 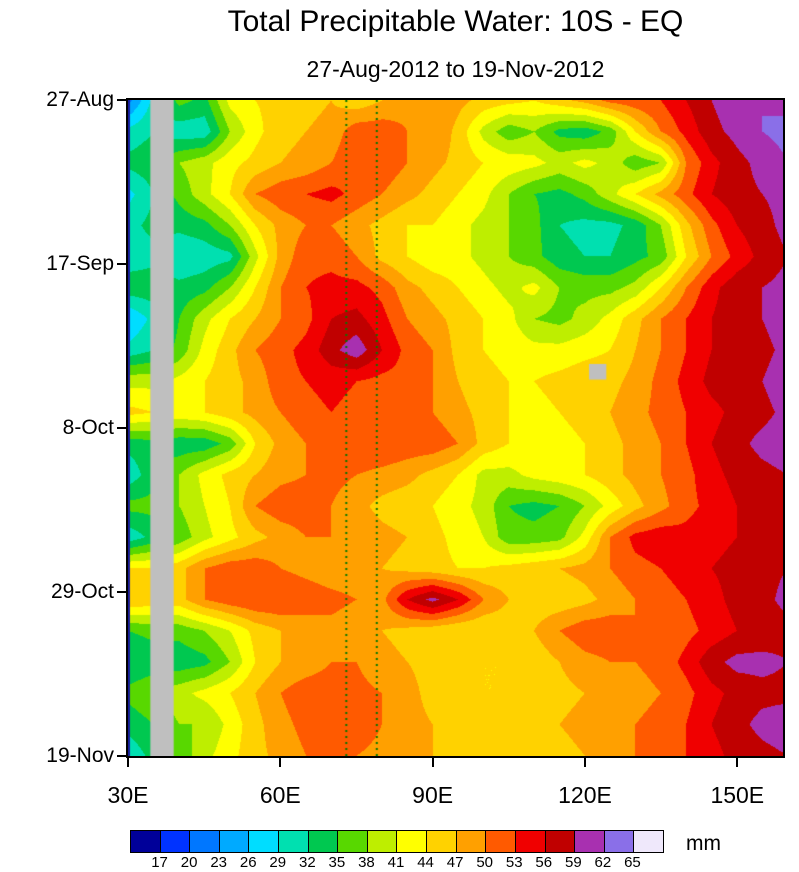 What do you see at coordinates (82, 591) in the screenshot?
I see `y-axis-label: 29-Oct` at bounding box center [82, 591].